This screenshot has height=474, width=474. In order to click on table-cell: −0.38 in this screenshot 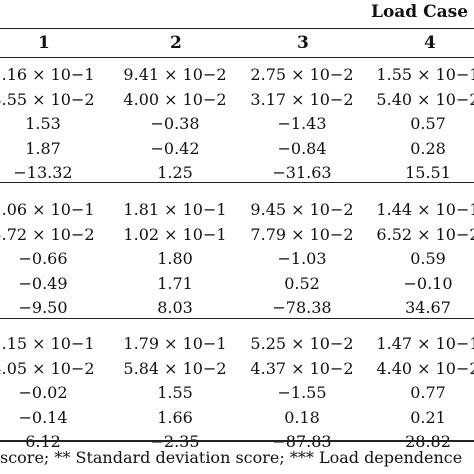, I will do `click(175, 123)`.